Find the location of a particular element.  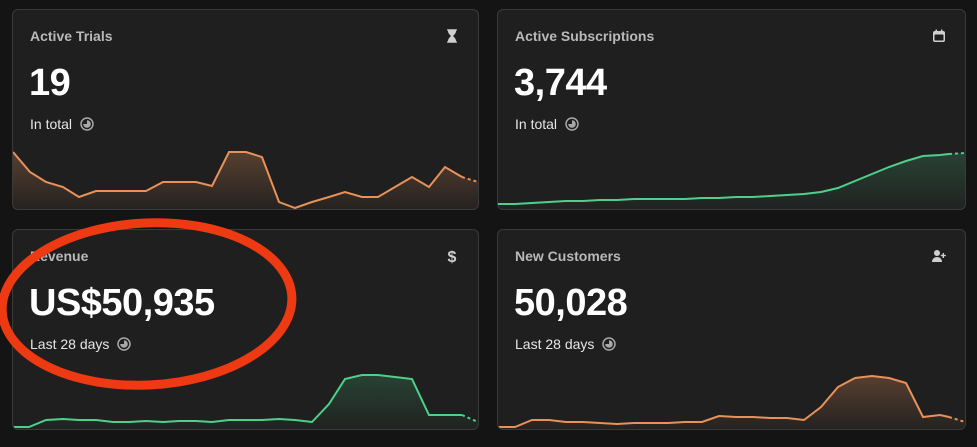

dollar-icon: $ is located at coordinates (452, 256).